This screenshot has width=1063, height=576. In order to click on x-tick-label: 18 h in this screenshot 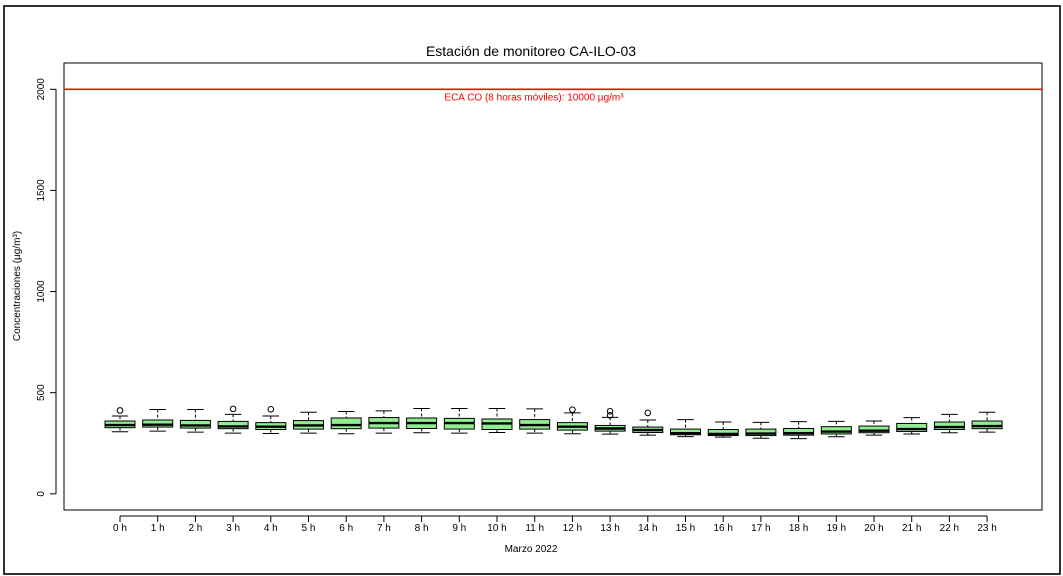, I will do `click(798, 528)`.